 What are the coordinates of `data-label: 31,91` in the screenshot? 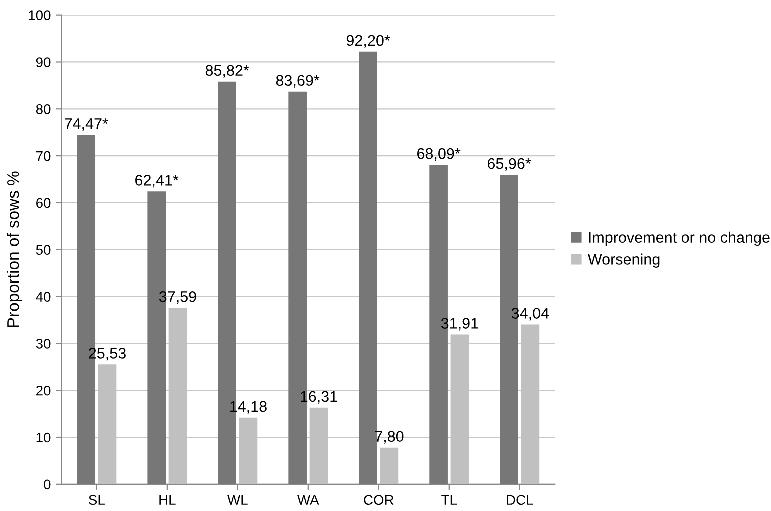 It's located at (459, 324).